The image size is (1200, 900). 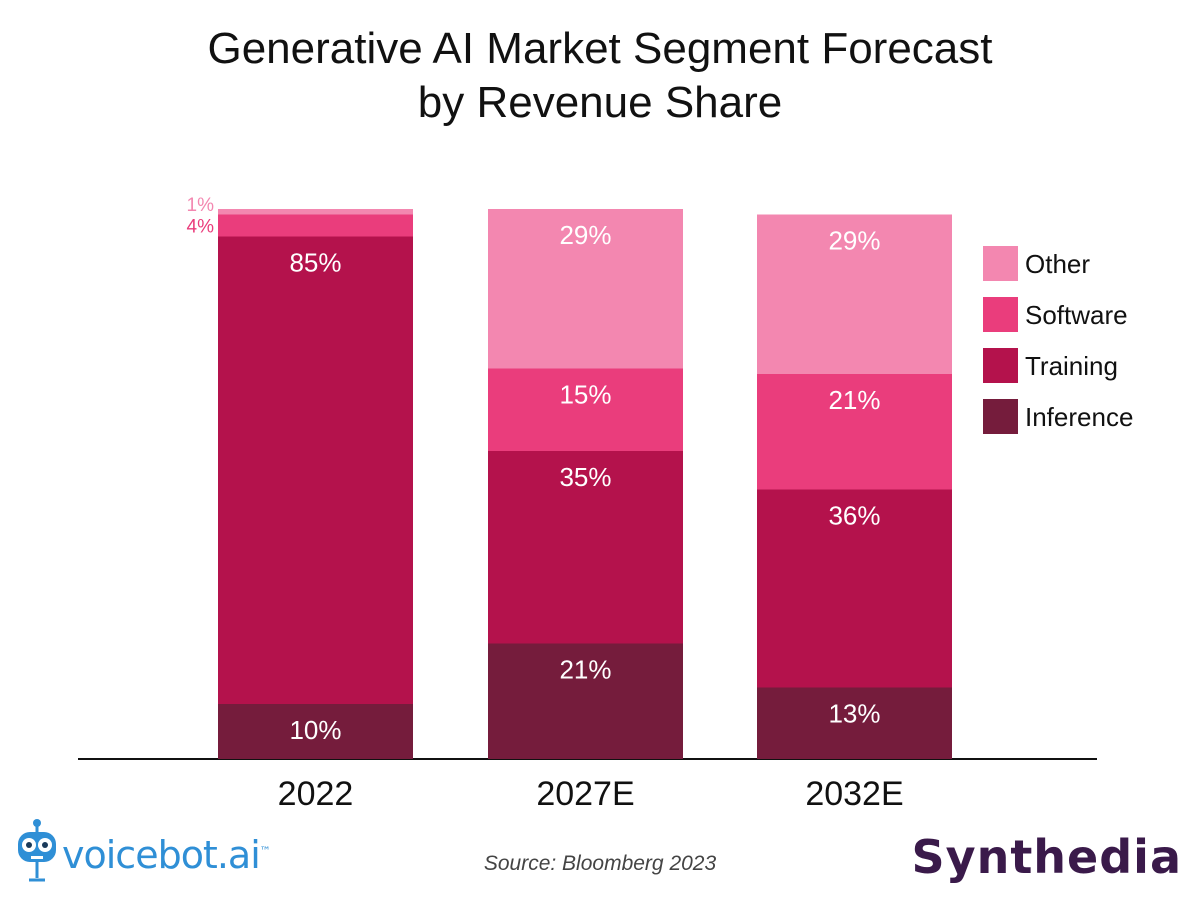 I want to click on data-label-2022-training: 85%, so click(x=315, y=263).